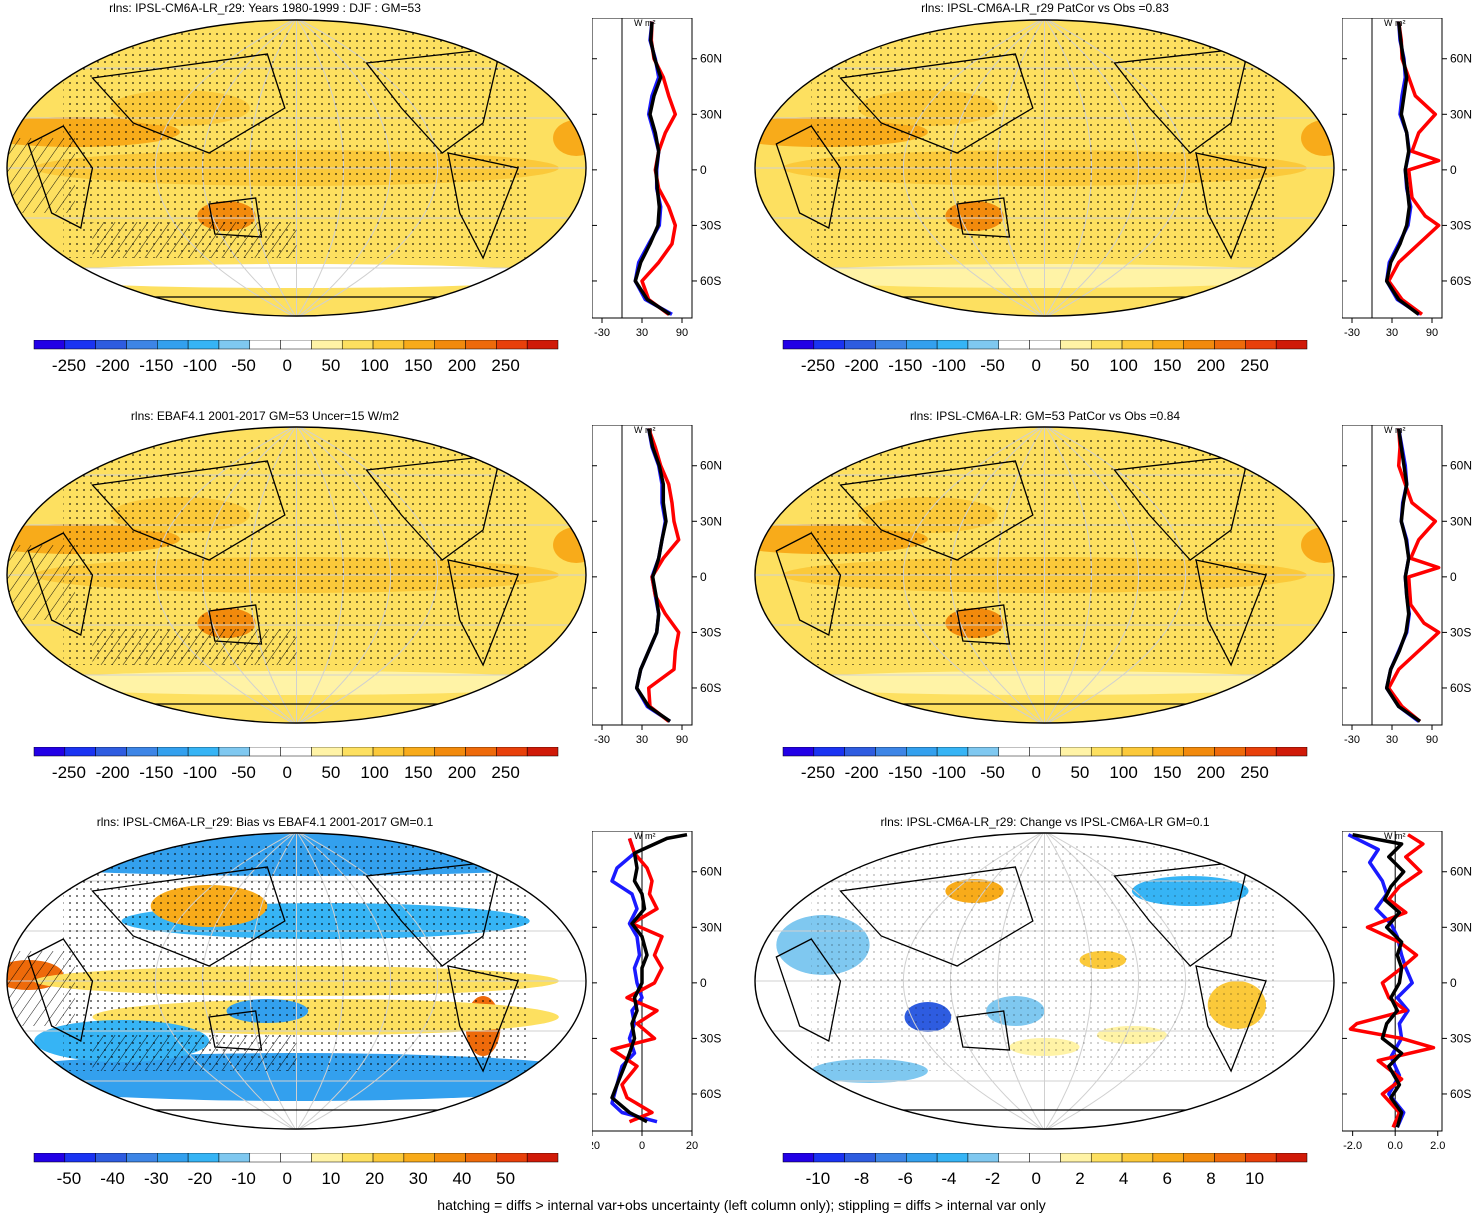 The height and width of the screenshot is (1215, 1483). I want to click on colorbar-tick-label: -2, so click(992, 1178).